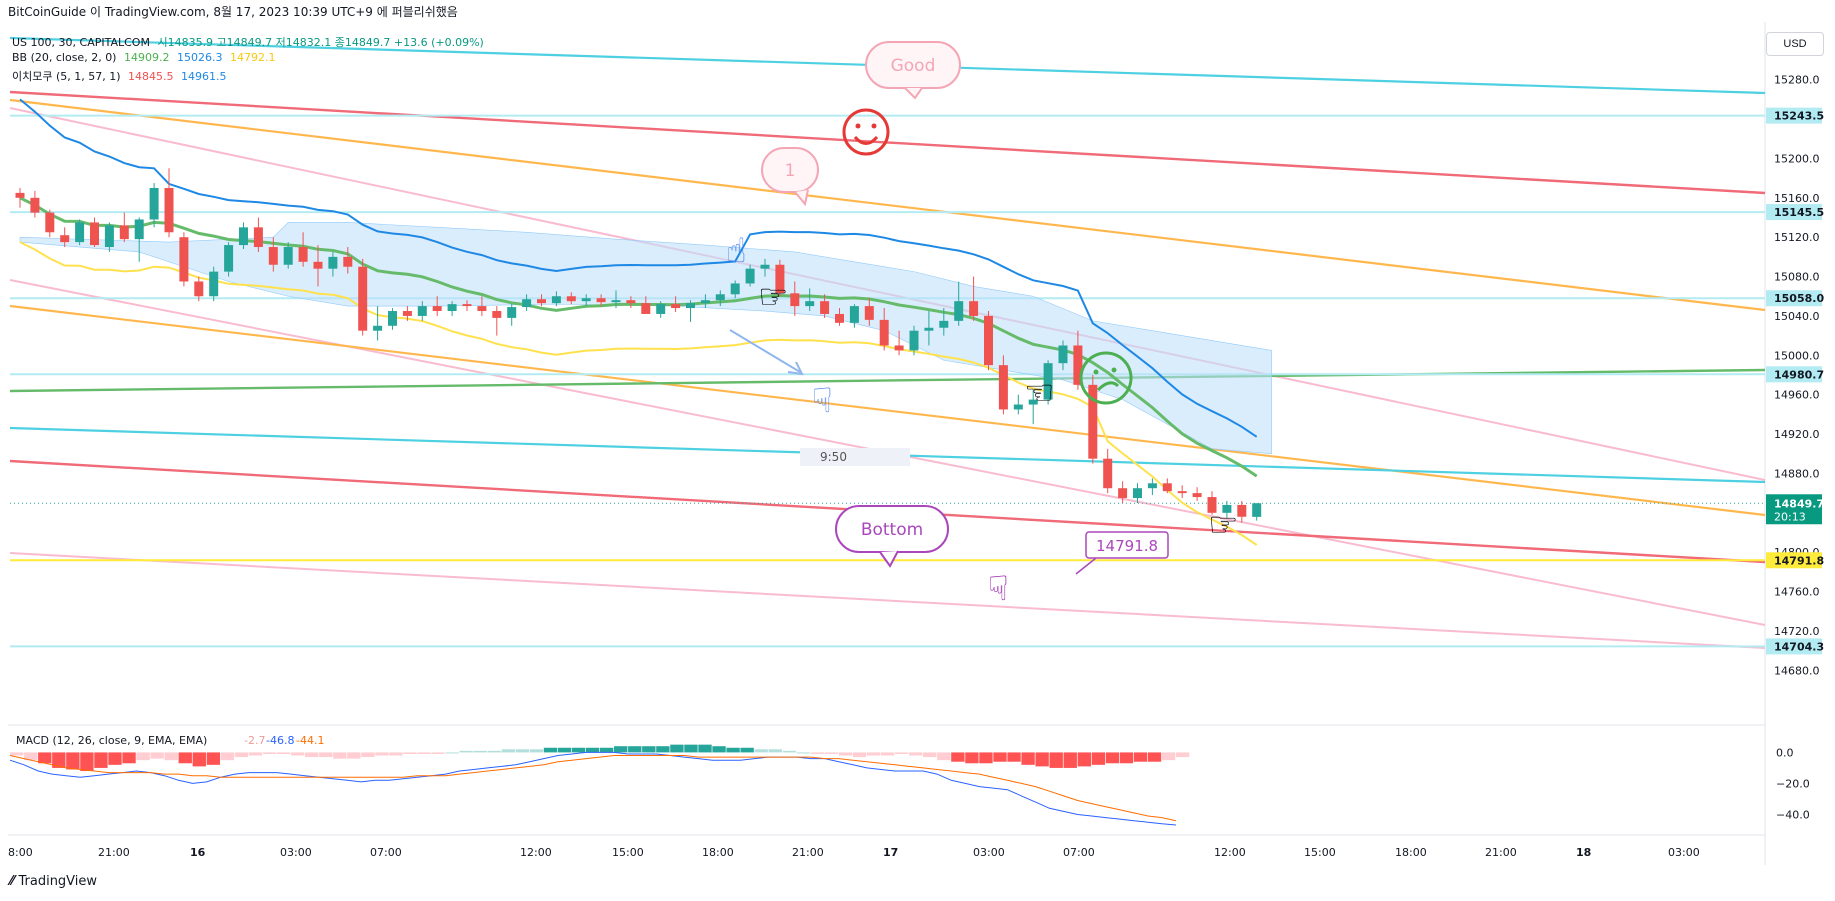  I want to click on pointing-hand-icon: ☞, so click(773, 297).